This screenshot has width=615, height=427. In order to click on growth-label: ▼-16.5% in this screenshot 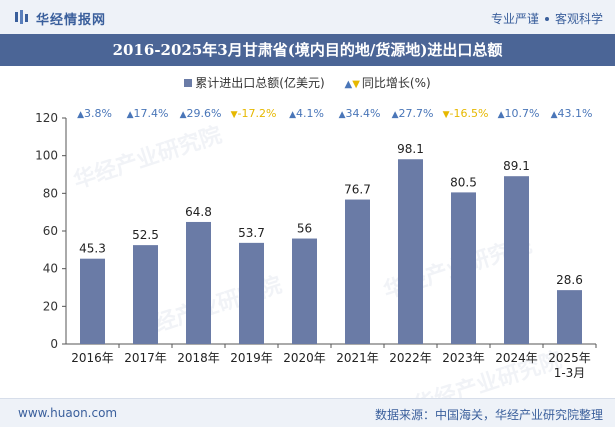, I will do `click(466, 113)`.